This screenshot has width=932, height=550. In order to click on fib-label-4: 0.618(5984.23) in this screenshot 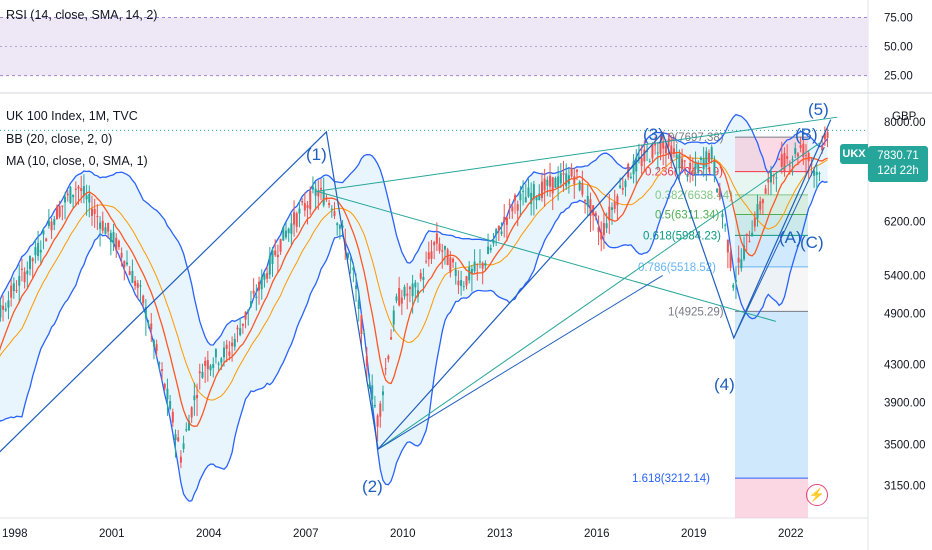, I will do `click(682, 236)`.